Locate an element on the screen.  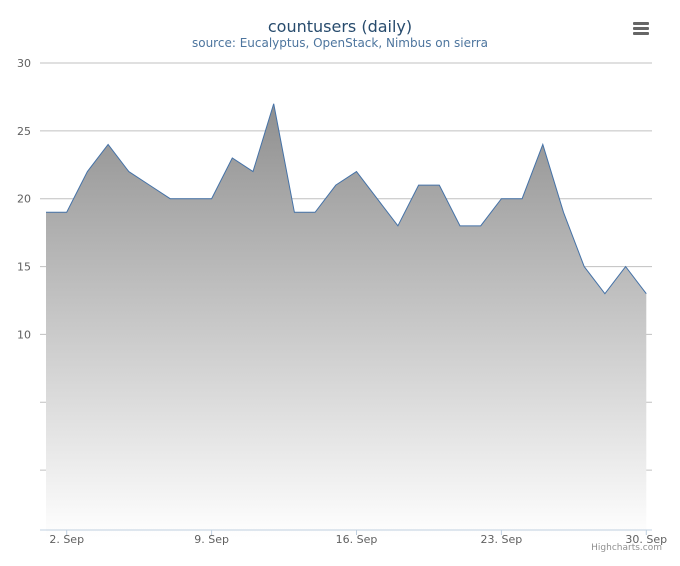
menu-bar-middle is located at coordinates (641, 28).